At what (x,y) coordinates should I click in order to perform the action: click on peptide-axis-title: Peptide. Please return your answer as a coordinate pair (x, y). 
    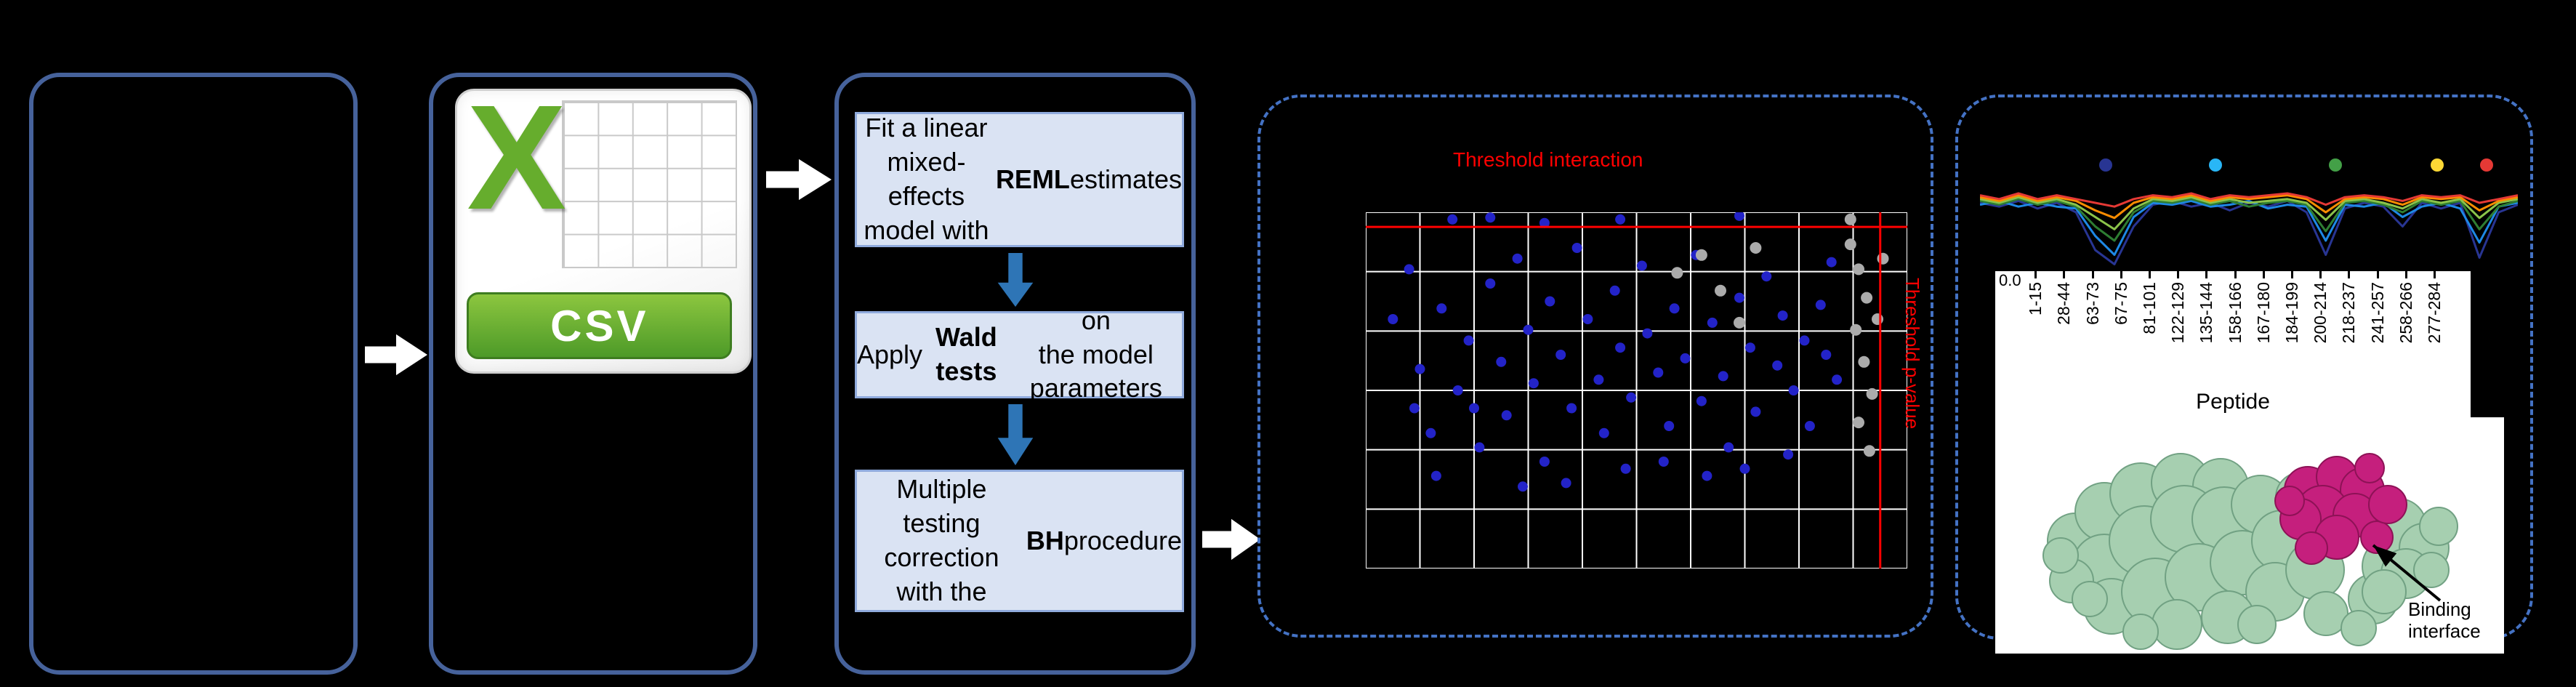
    Looking at the image, I should click on (2233, 402).